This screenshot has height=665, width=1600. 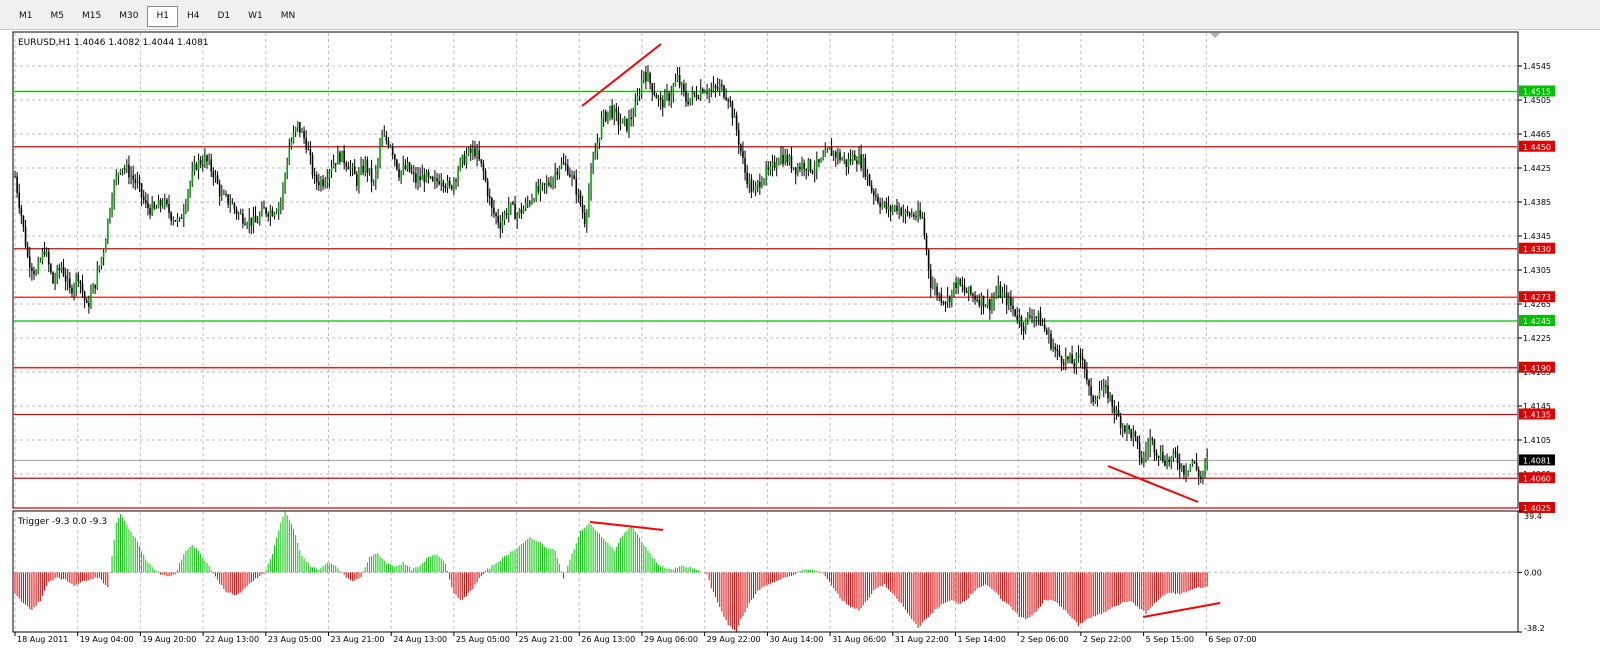 I want to click on timeframe-button-m5: M5, so click(x=57, y=16).